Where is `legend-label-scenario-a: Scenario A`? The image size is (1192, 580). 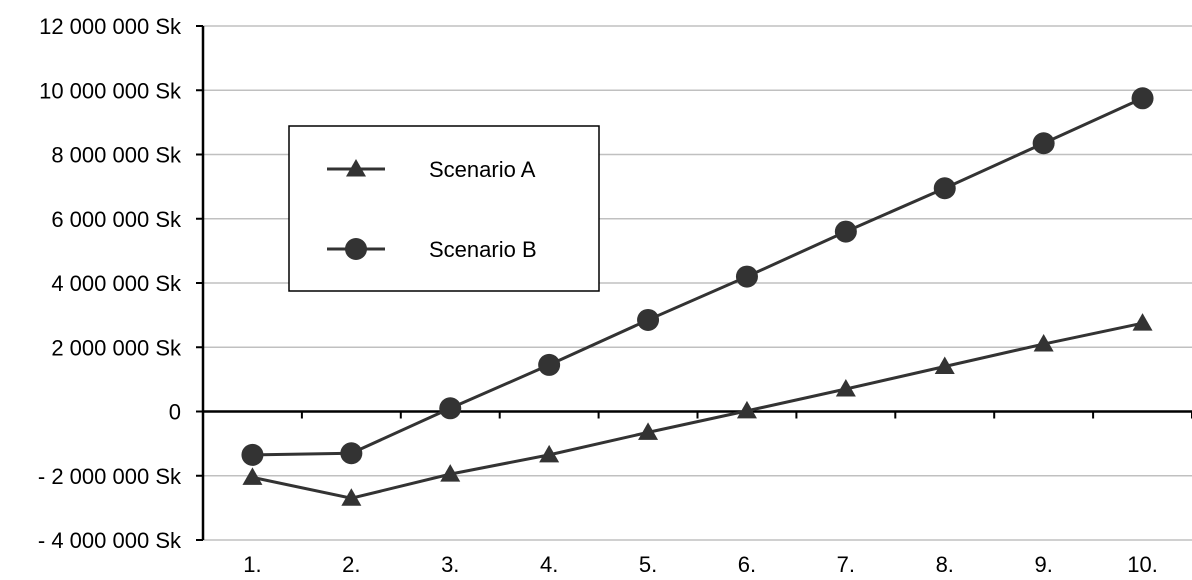
legend-label-scenario-a: Scenario A is located at coordinates (482, 169).